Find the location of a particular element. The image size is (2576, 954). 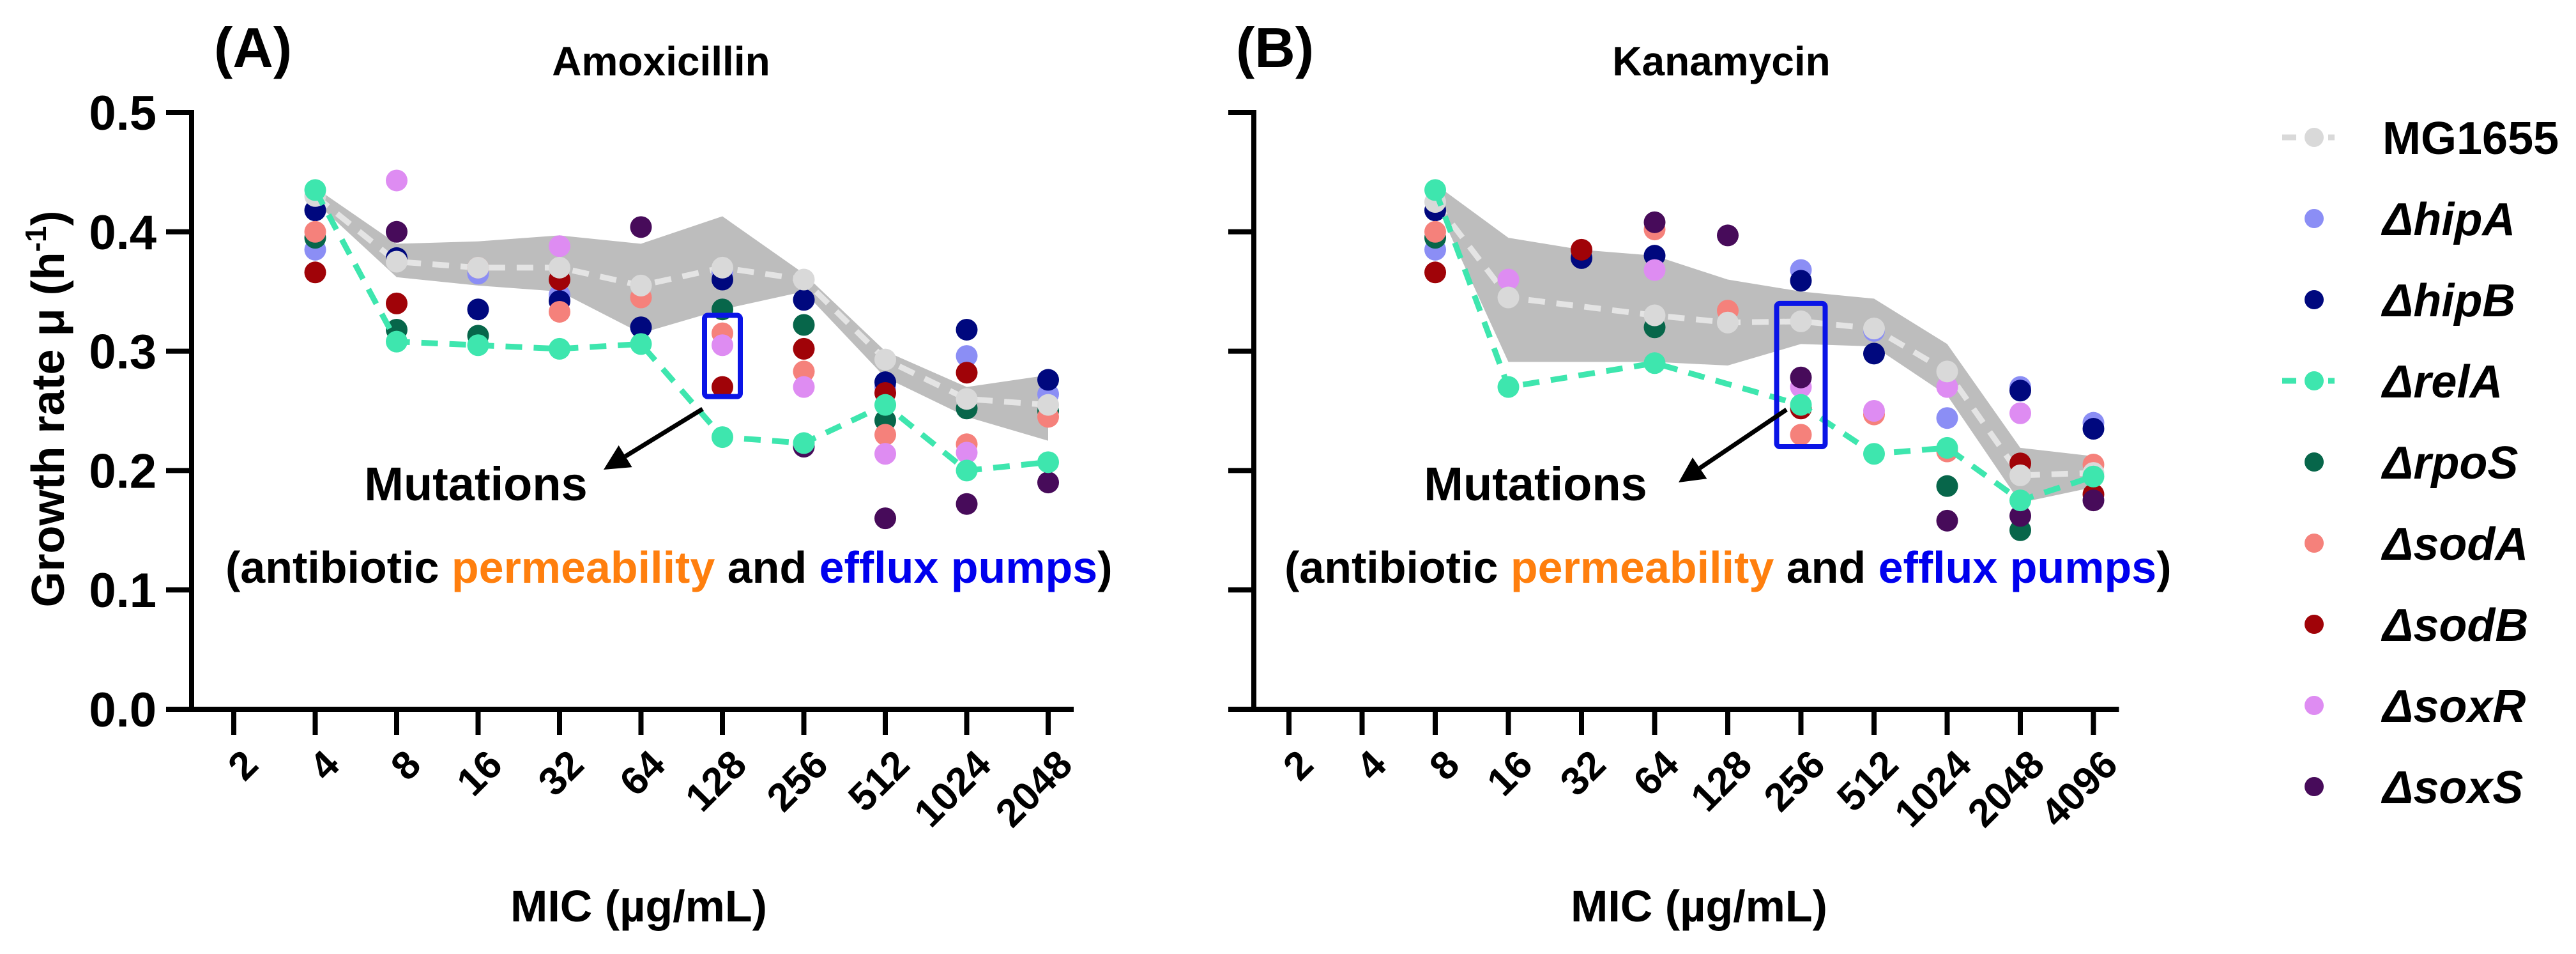

legend-label: ΔsoxS is located at coordinates (2452, 787).